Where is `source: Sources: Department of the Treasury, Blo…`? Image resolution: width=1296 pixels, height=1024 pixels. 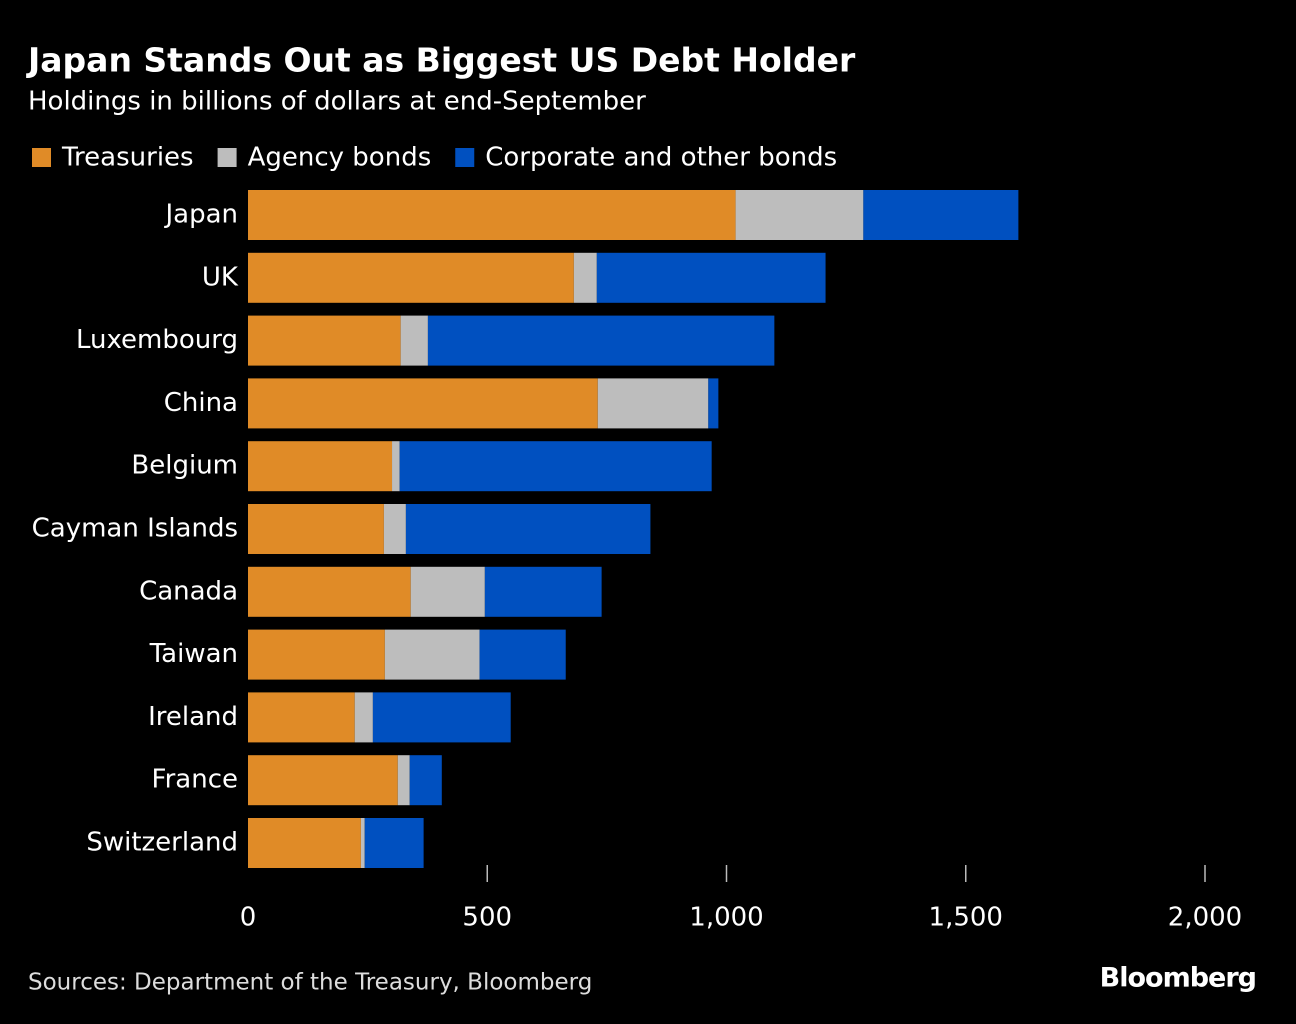 source: Sources: Department of the Treasury, Blo… is located at coordinates (310, 983).